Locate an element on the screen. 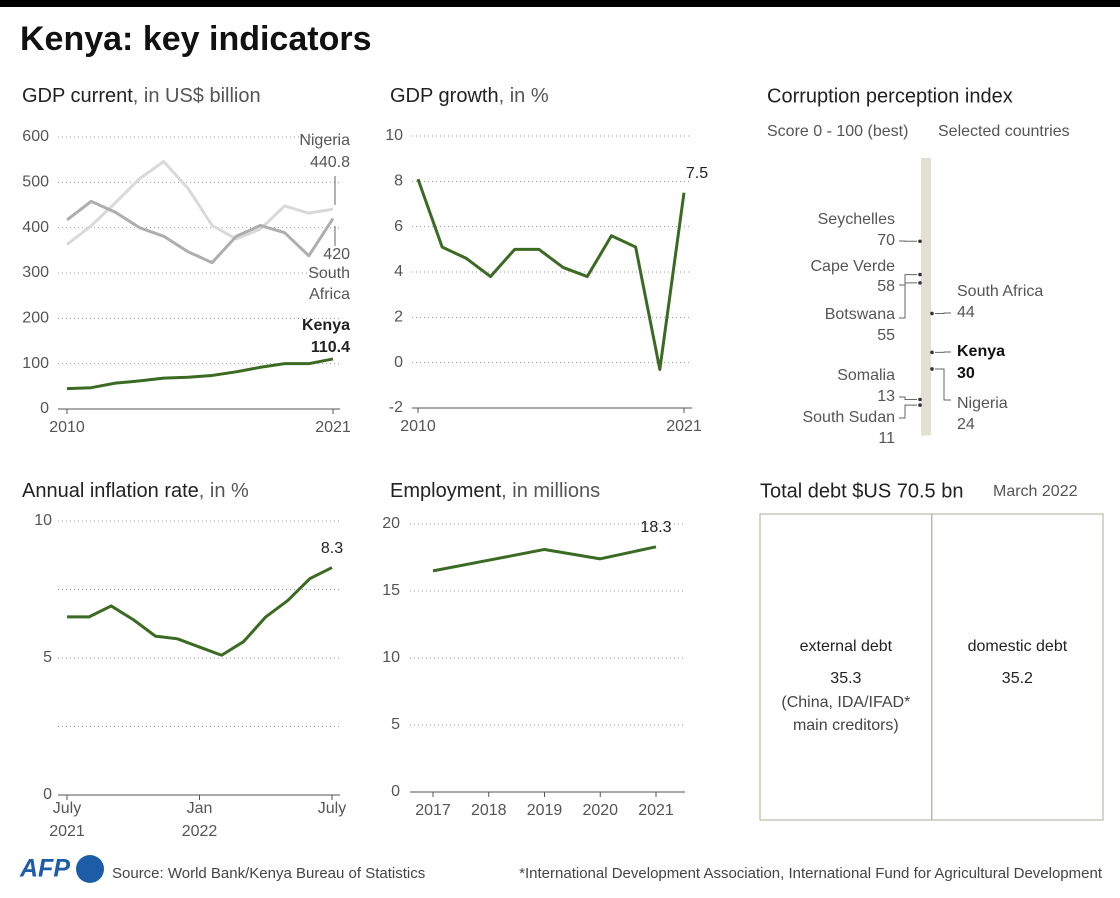 The image size is (1120, 898). series-name: Kenya is located at coordinates (326, 325).